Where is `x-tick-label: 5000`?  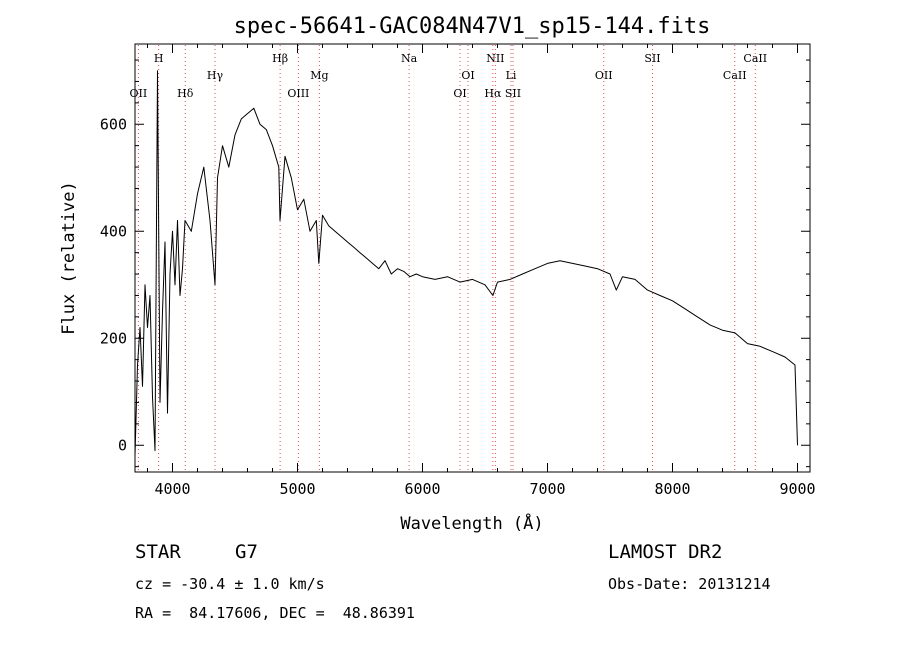
x-tick-label: 5000 is located at coordinates (297, 489).